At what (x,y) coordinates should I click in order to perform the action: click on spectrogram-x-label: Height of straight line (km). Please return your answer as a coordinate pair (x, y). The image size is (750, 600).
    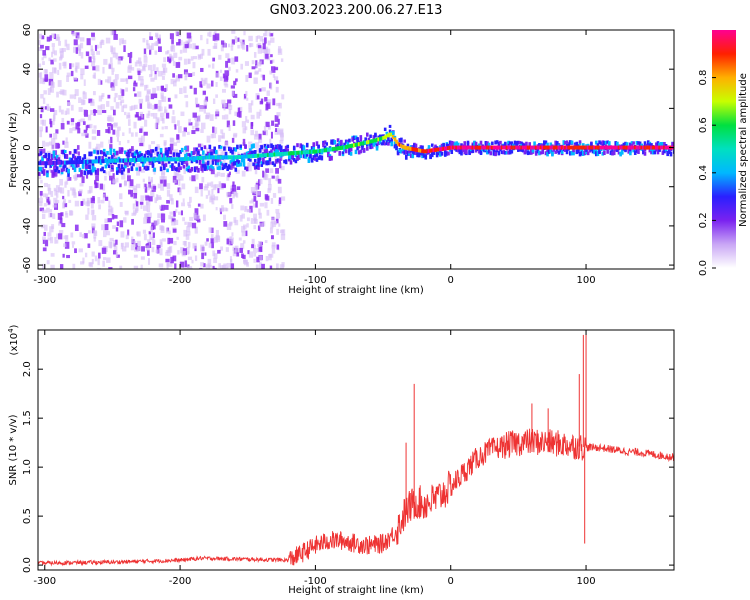
    Looking at the image, I should click on (356, 290).